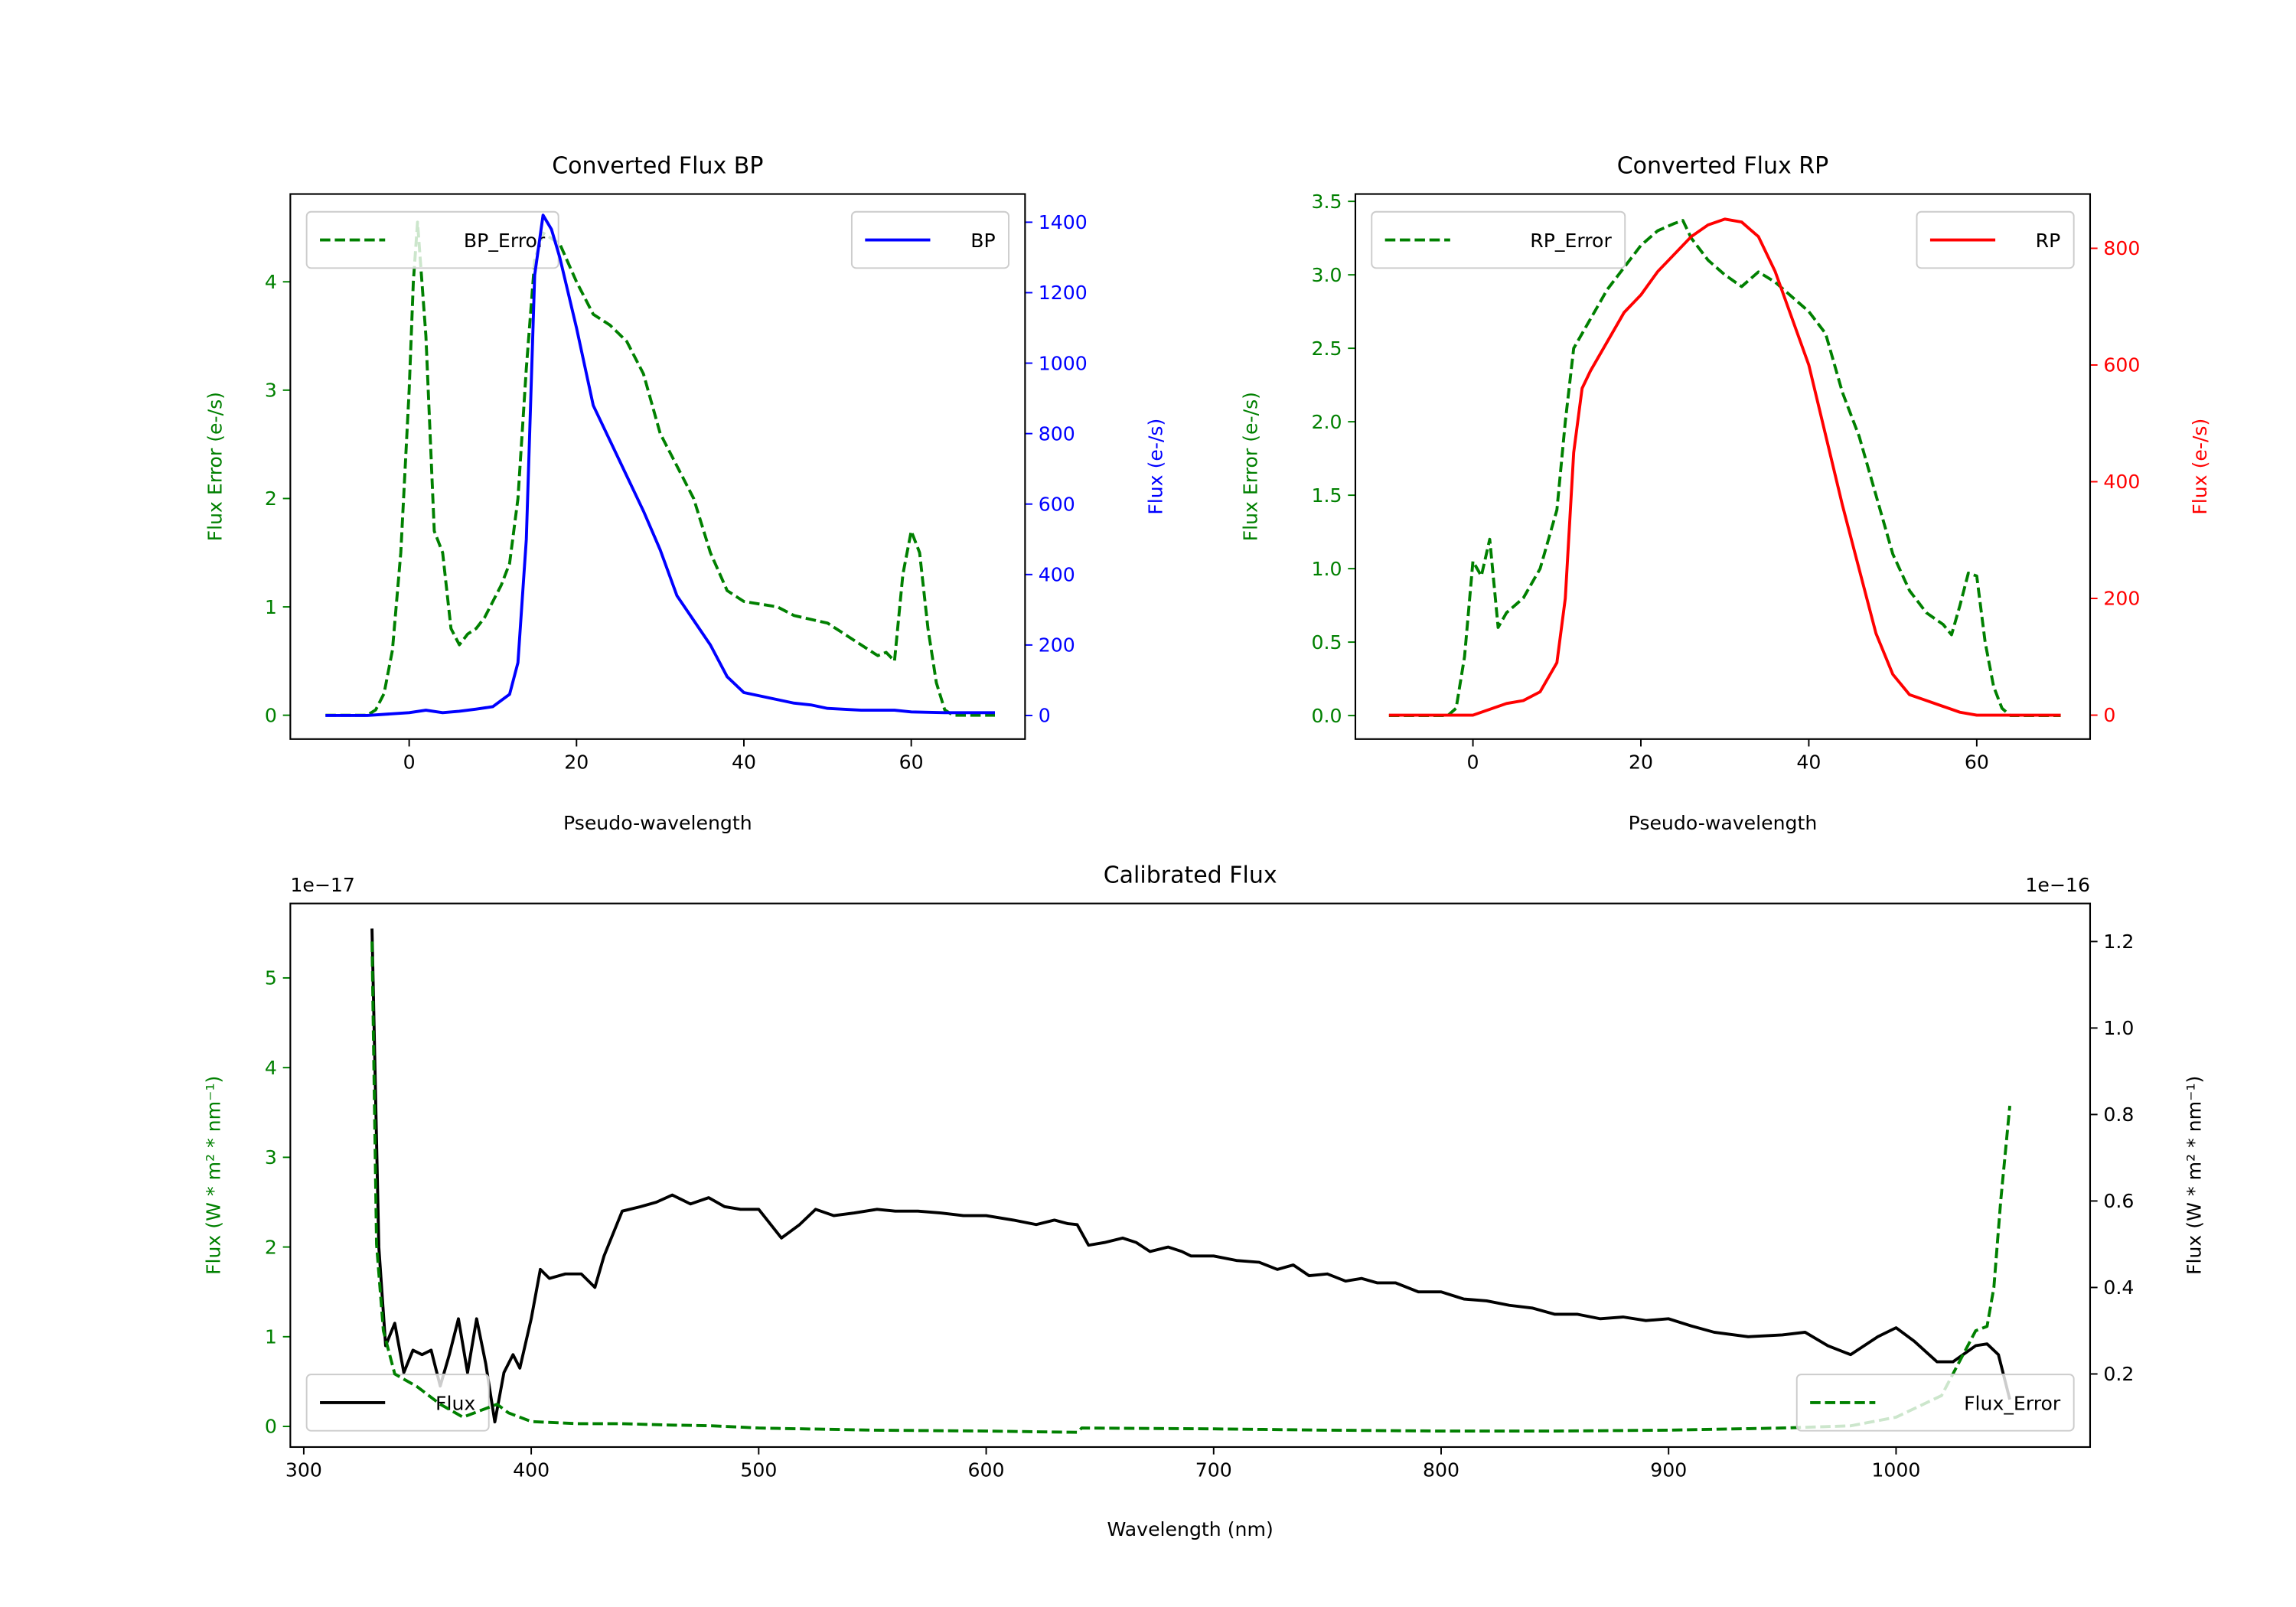 The image size is (2296, 1607). I want to click on x-tick-label: 800, so click(1441, 1470).